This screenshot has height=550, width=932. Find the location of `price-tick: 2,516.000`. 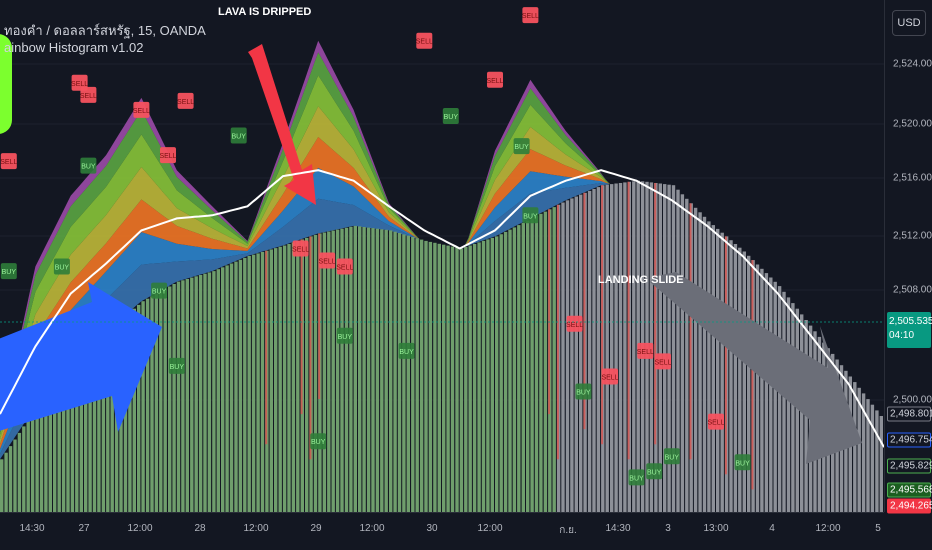

price-tick: 2,516.000 is located at coordinates (912, 178).